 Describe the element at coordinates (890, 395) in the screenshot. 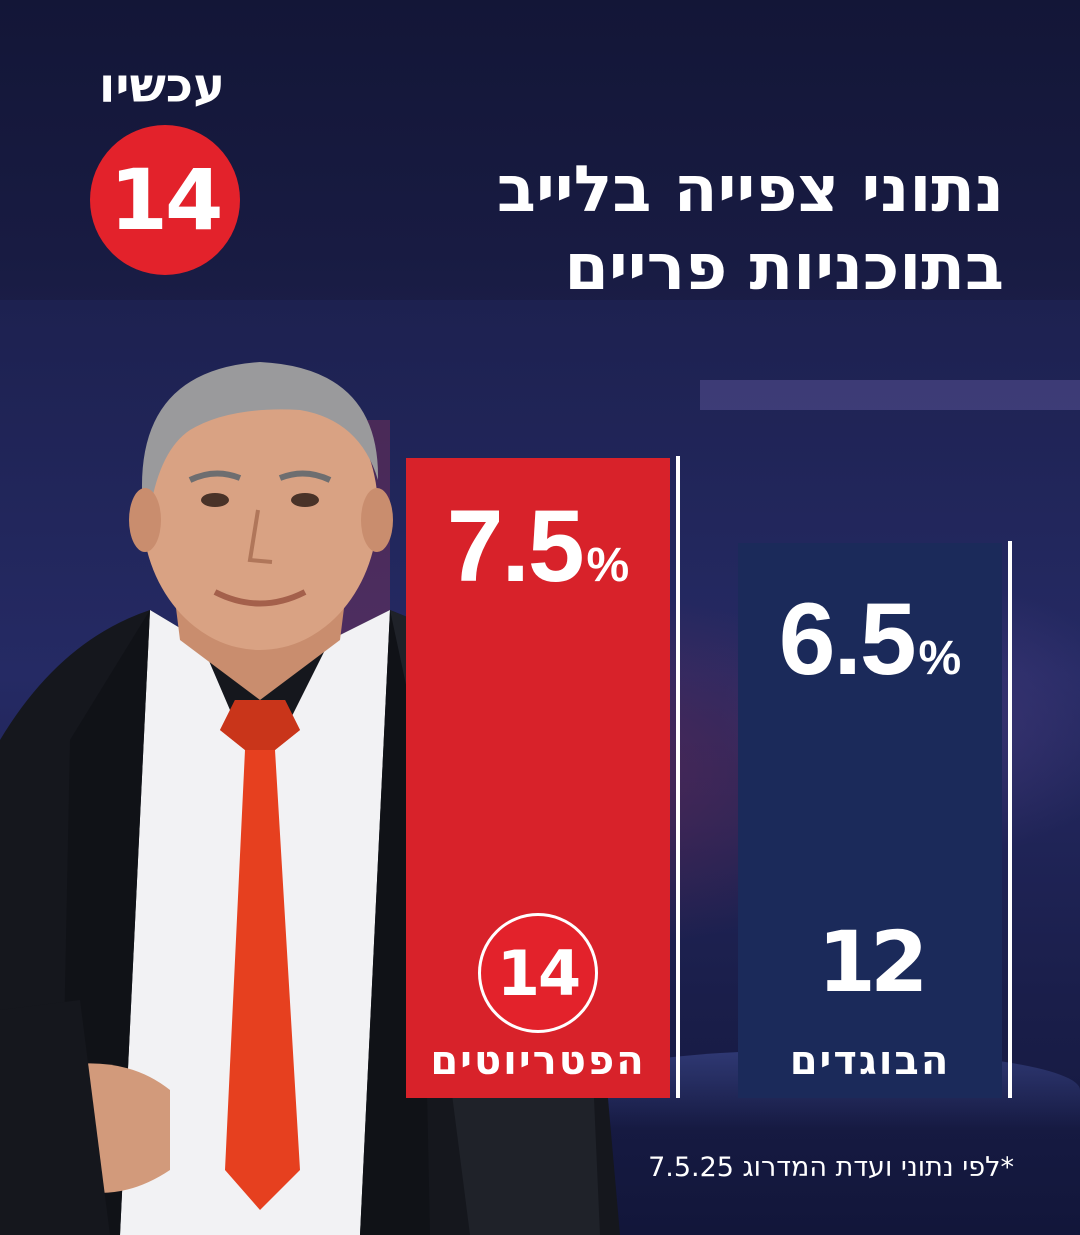

I see `studio-light` at that location.